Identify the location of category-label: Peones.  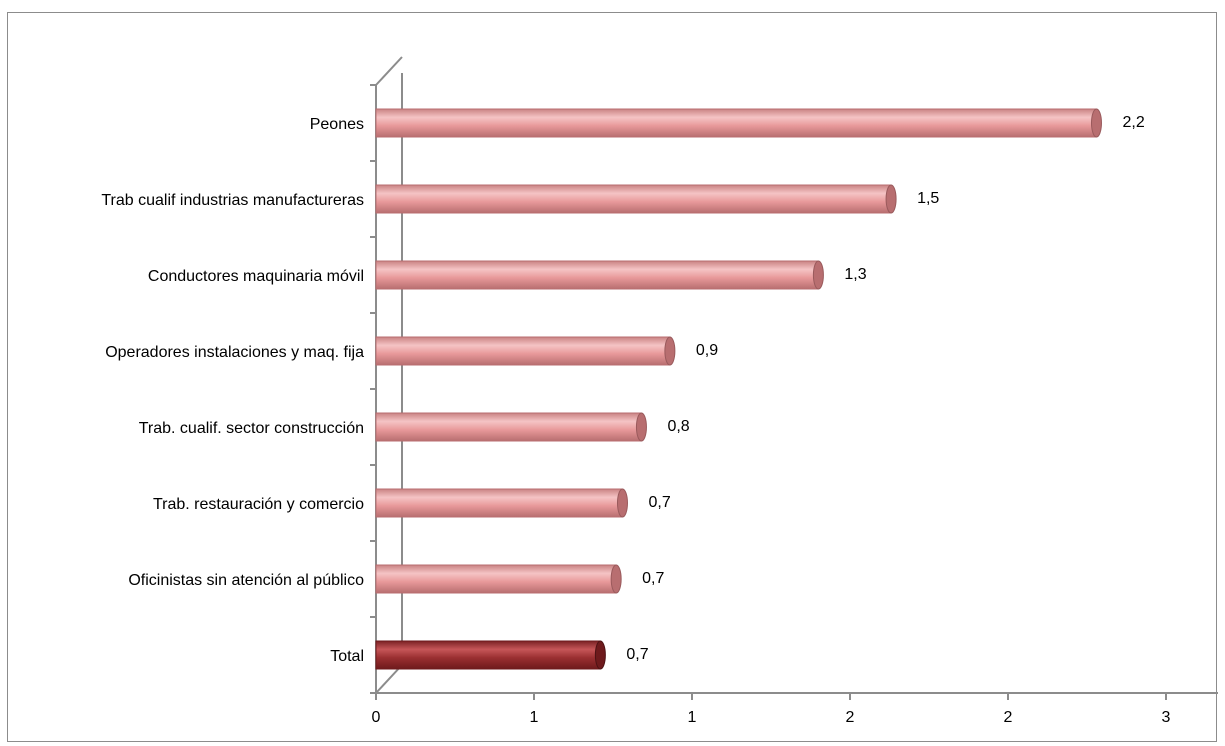
(337, 124).